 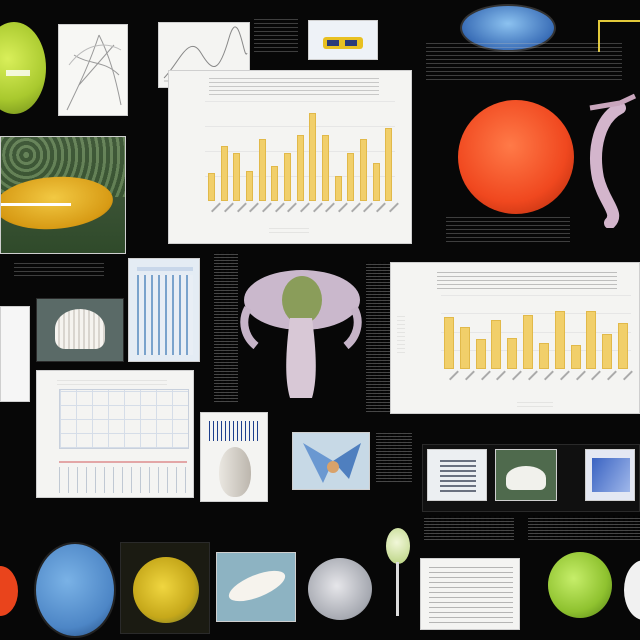 What do you see at coordinates (123, 480) in the screenshot?
I see `table-dashes` at bounding box center [123, 480].